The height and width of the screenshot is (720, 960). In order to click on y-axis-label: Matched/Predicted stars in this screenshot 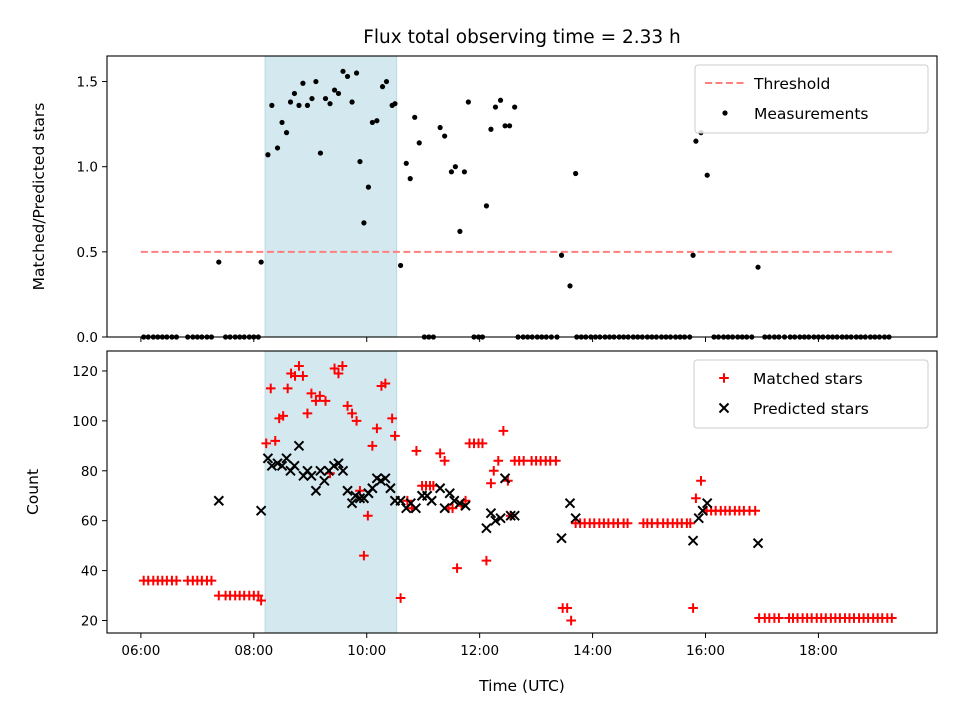, I will do `click(39, 197)`.